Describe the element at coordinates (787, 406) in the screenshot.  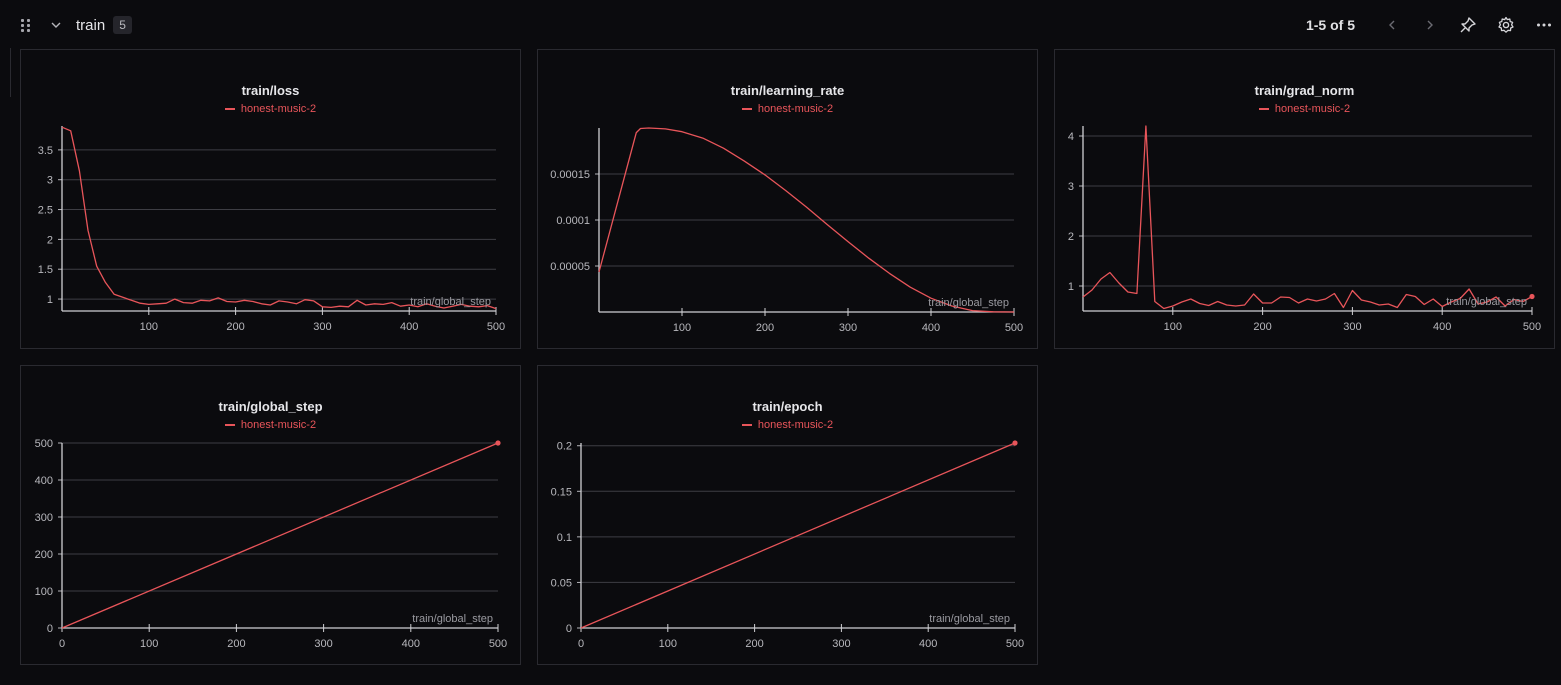
I see `chart-title: train/epoch` at that location.